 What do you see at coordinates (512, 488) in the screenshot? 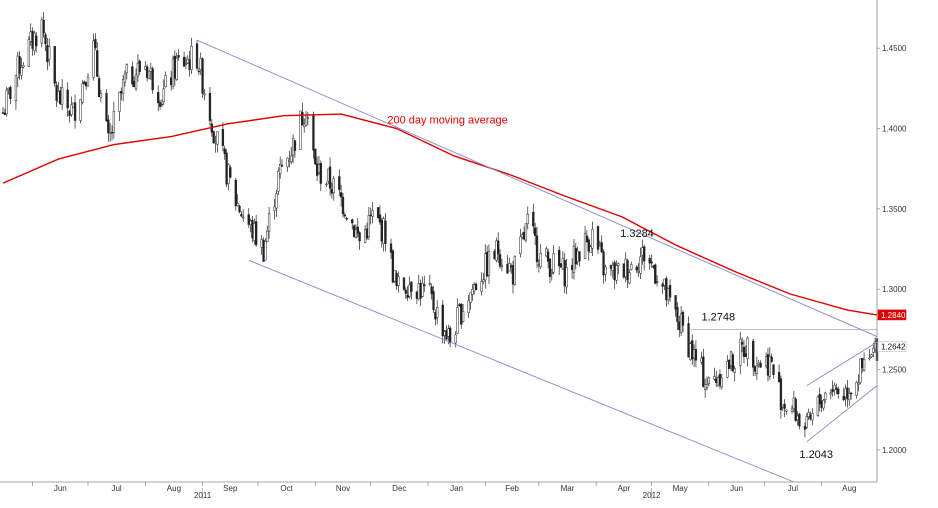
I see `x-tick-label: Feb` at bounding box center [512, 488].